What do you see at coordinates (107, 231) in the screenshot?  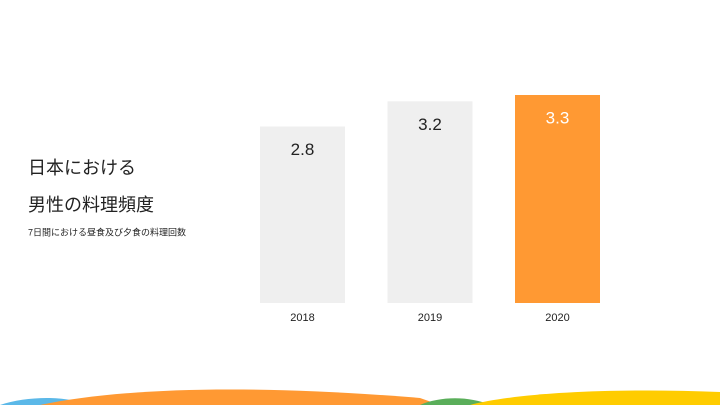 I see `chart-subtitle: 7日間における昼食及び夕食の料理回数` at bounding box center [107, 231].